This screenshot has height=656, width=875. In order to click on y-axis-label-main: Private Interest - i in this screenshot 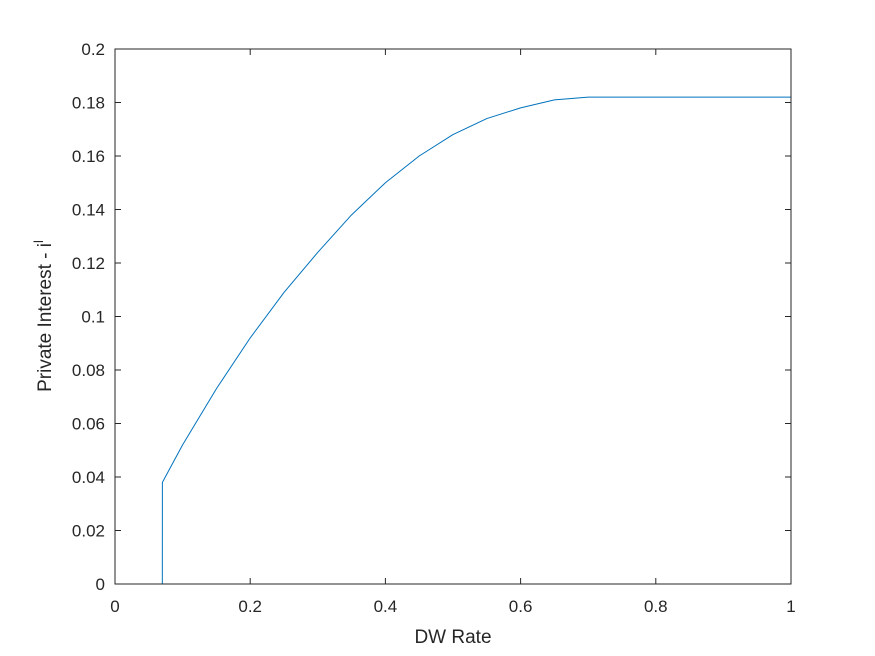, I will do `click(45, 317)`.